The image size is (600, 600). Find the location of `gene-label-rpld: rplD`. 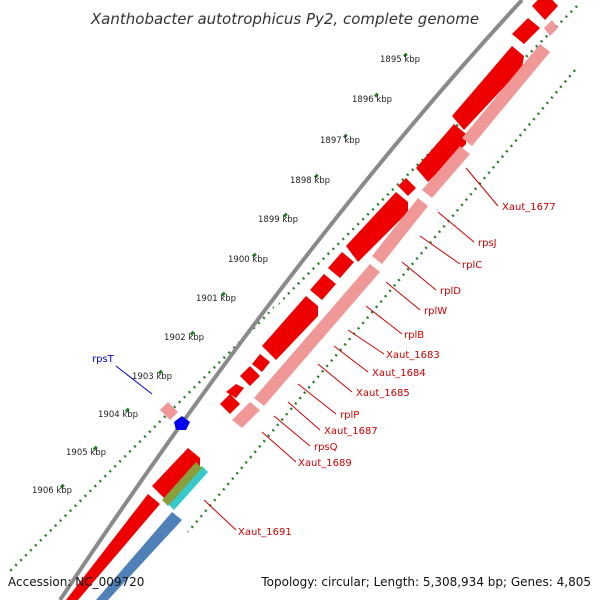

gene-label-rpld: rplD is located at coordinates (450, 291).